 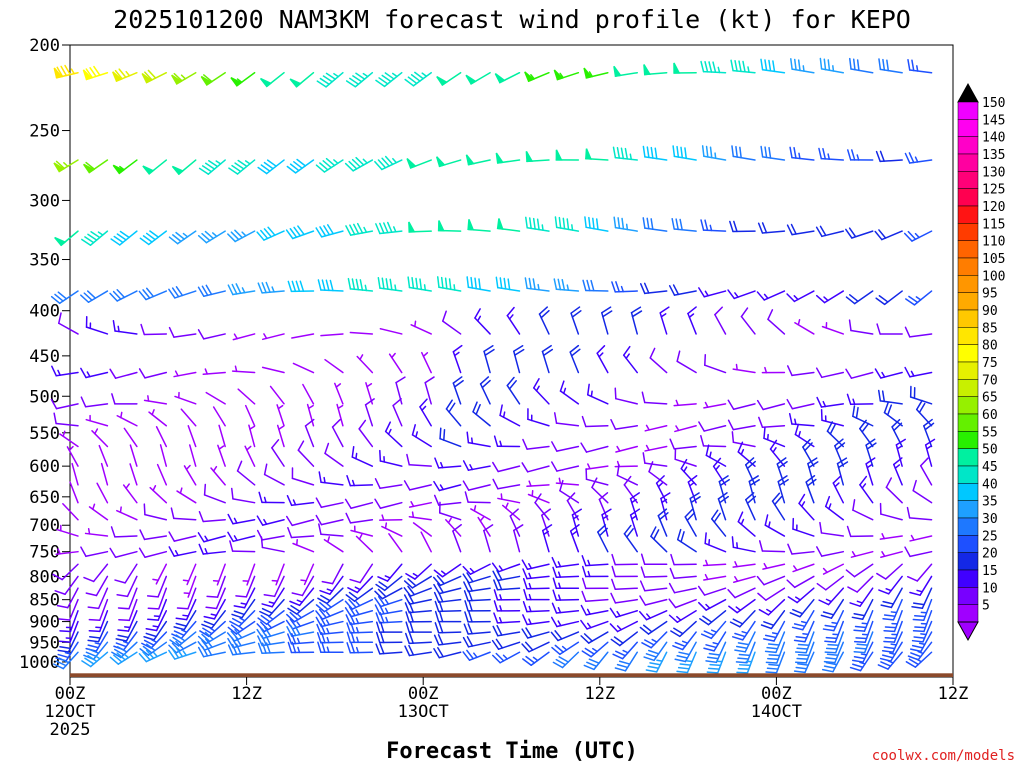 What do you see at coordinates (968, 631) in the screenshot?
I see `colorbar-arrow-bottom` at bounding box center [968, 631].